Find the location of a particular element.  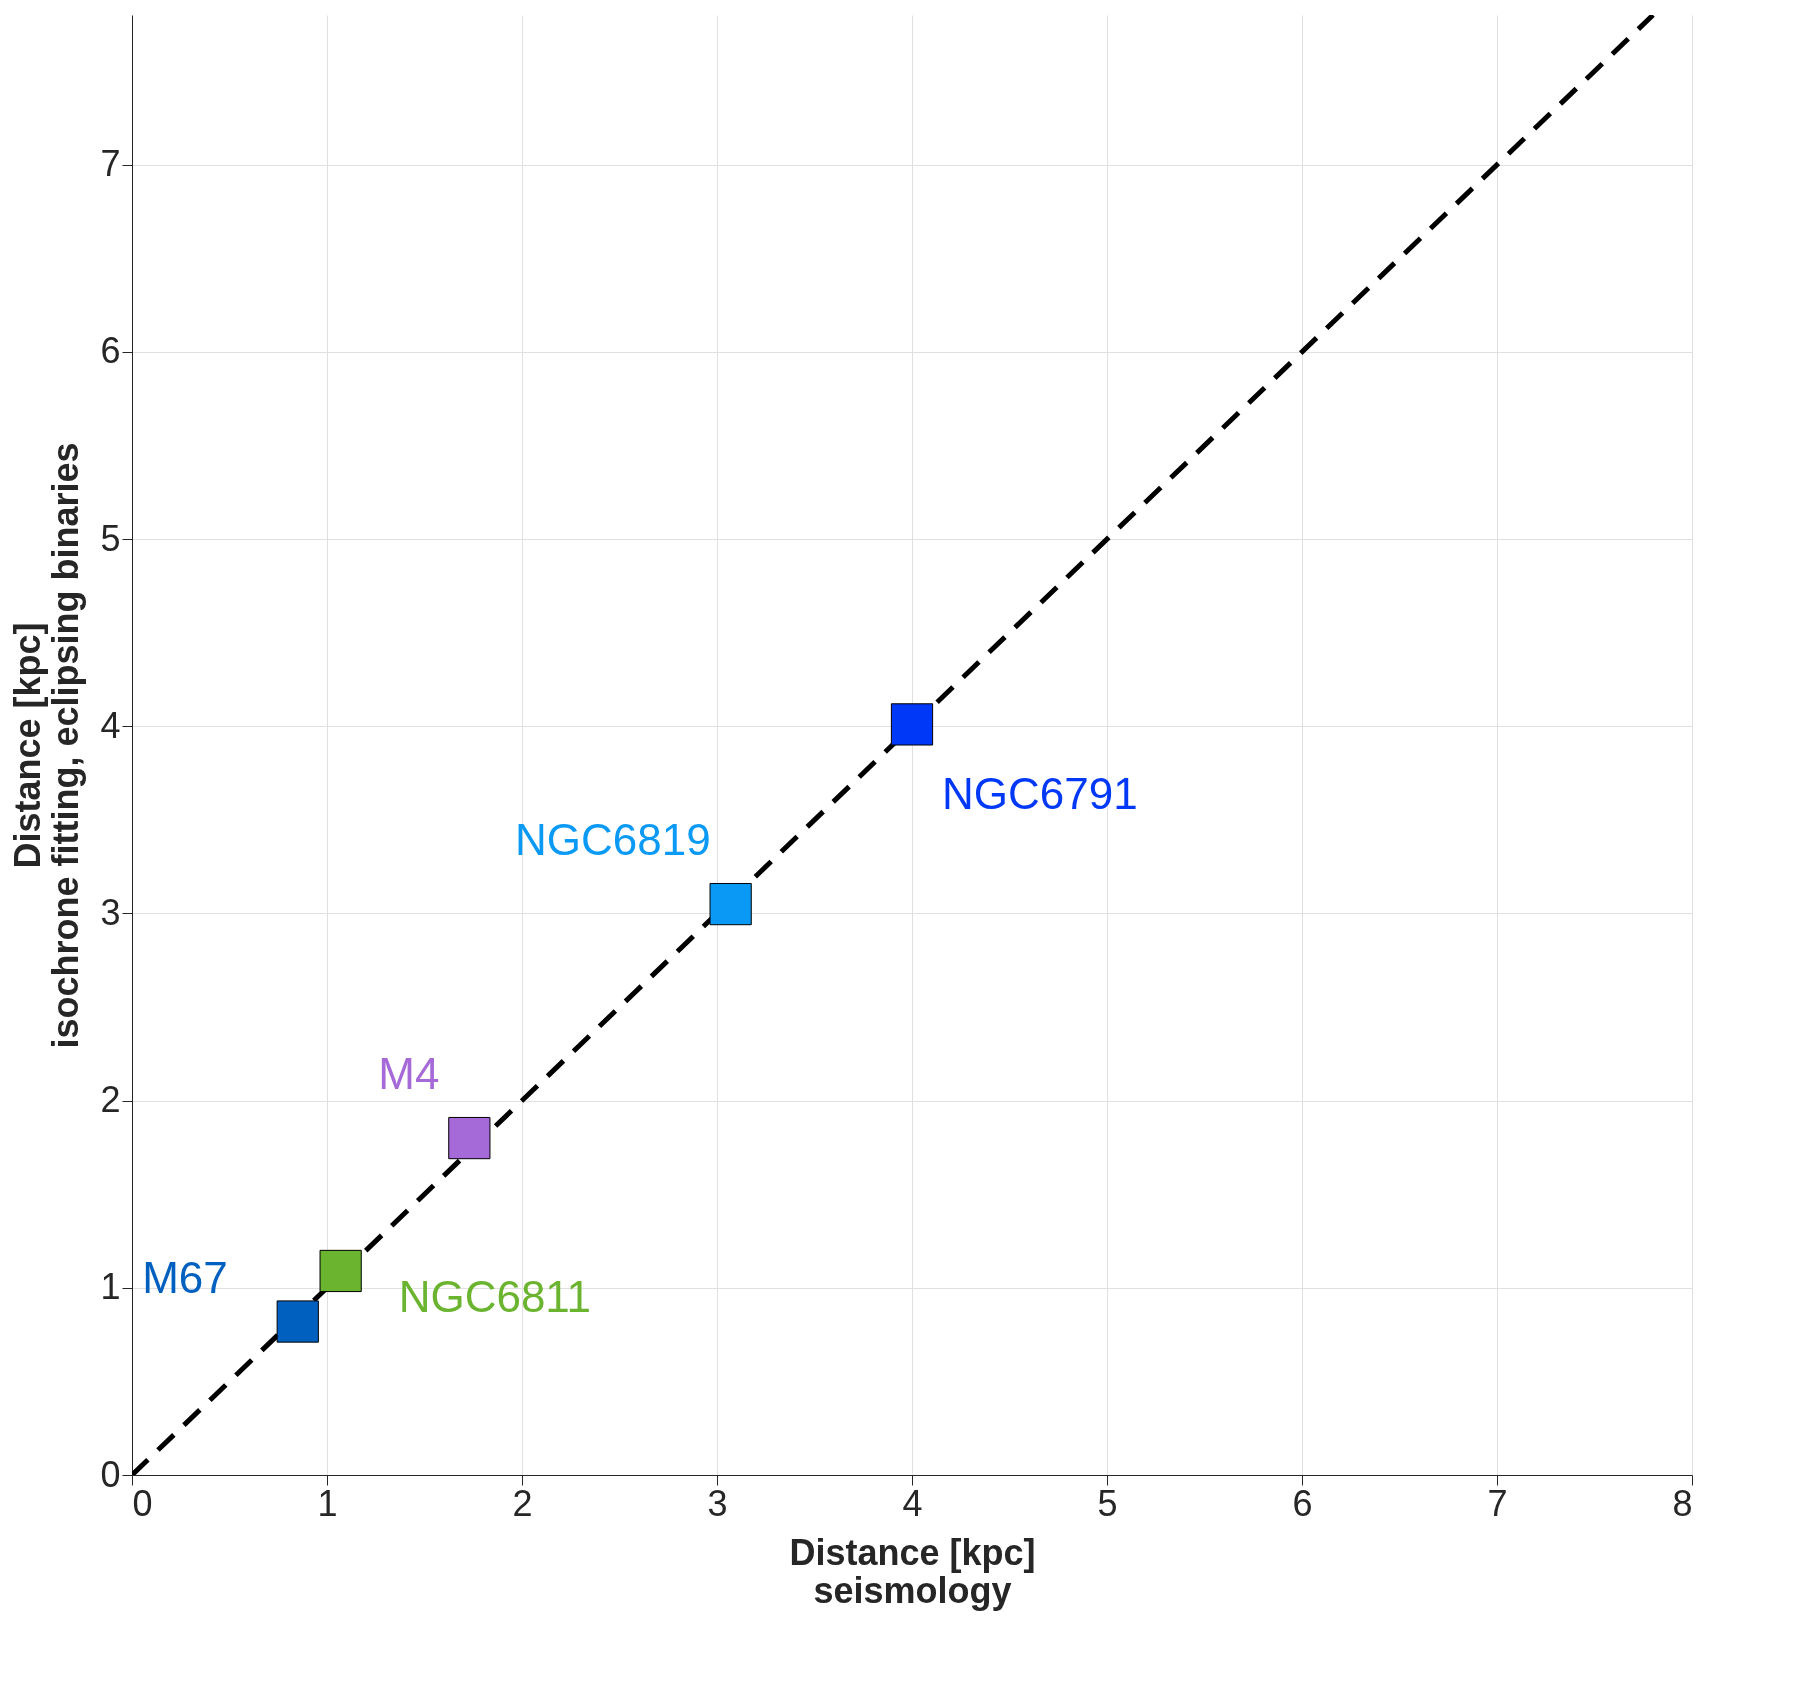

series-label: NGC6791 is located at coordinates (1040, 794).